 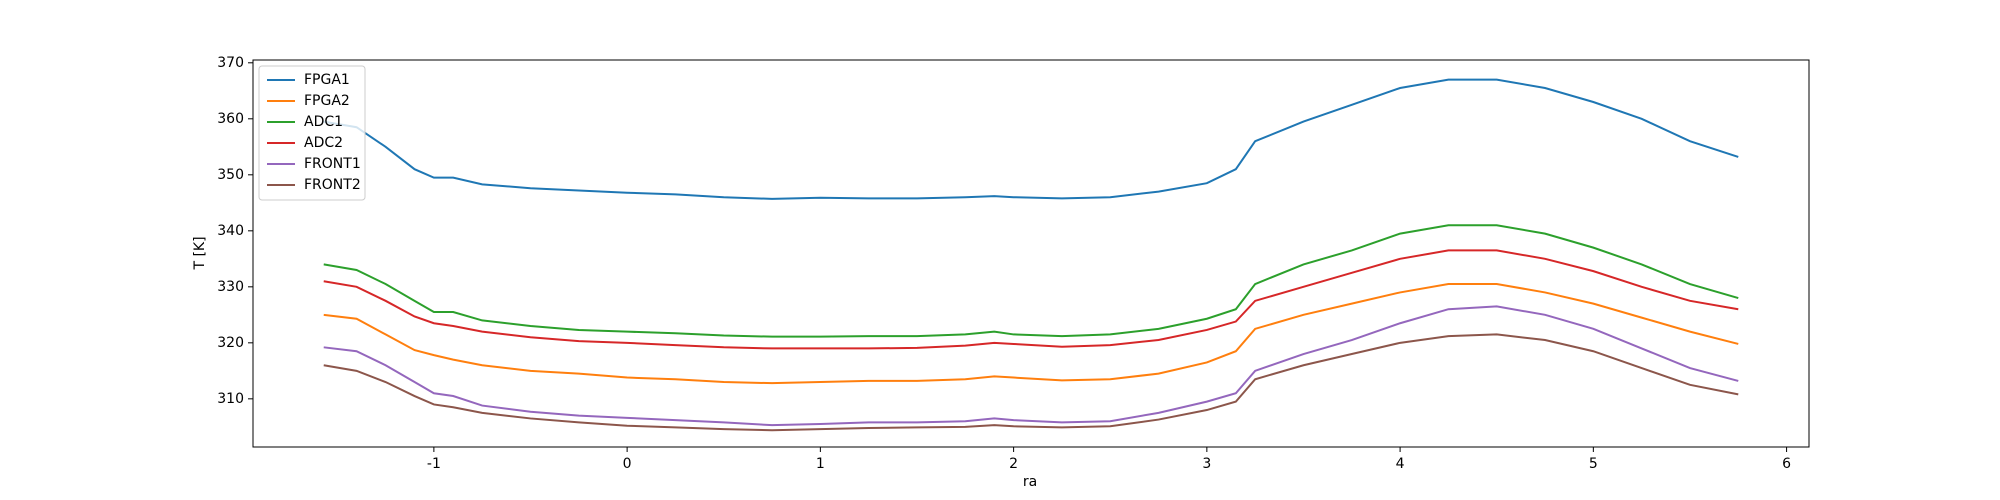 I want to click on legend-label: FRONT1, so click(x=332, y=164).